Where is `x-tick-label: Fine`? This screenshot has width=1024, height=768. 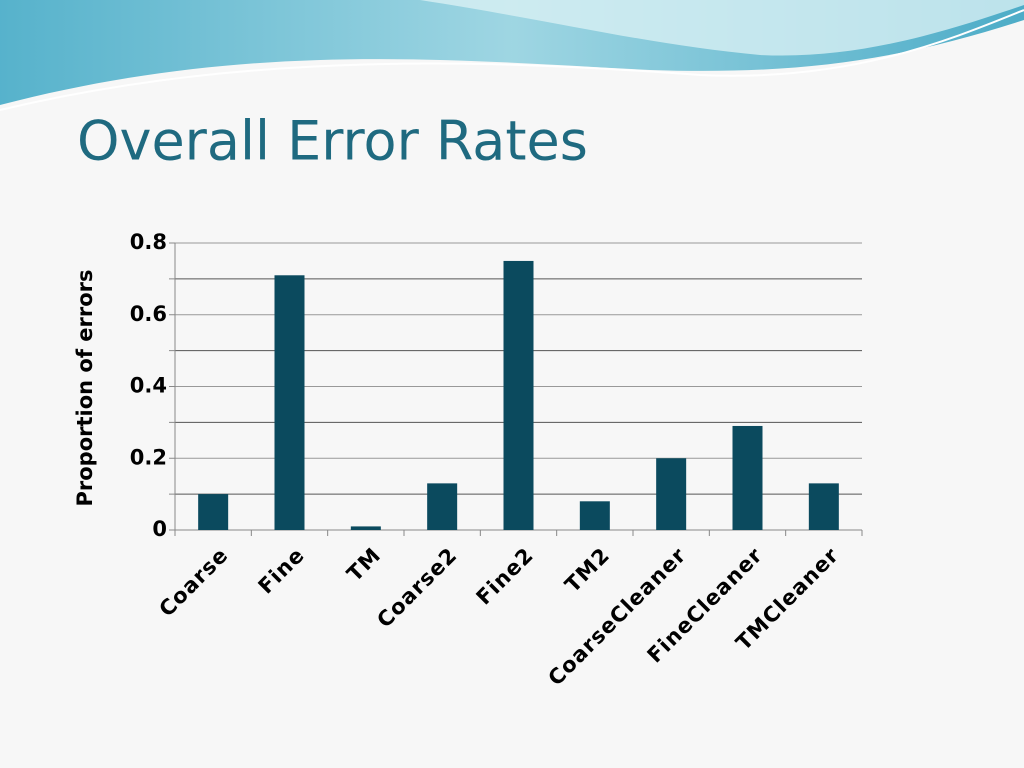 x-tick-label: Fine is located at coordinates (282, 571).